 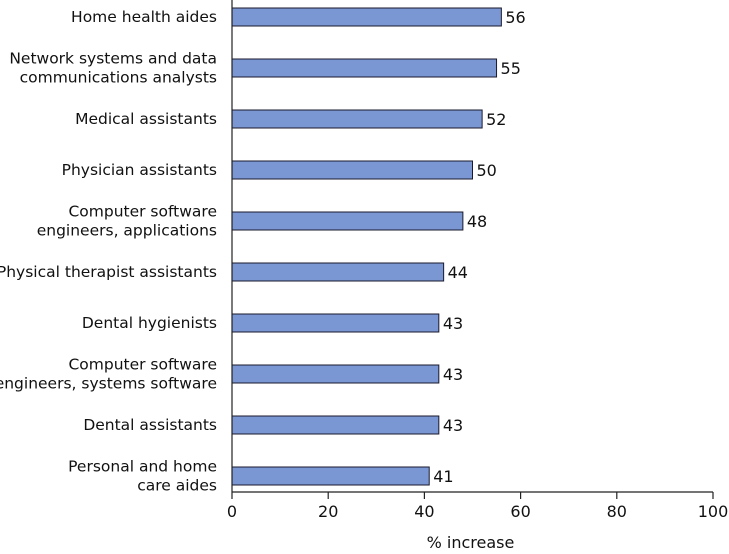 I want to click on category-label: Personal and home care aides, so click(x=142, y=476).